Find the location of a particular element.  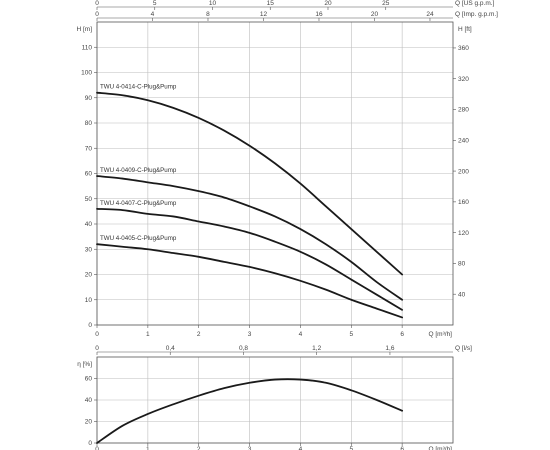

y-tick-label: 90 is located at coordinates (89, 98).